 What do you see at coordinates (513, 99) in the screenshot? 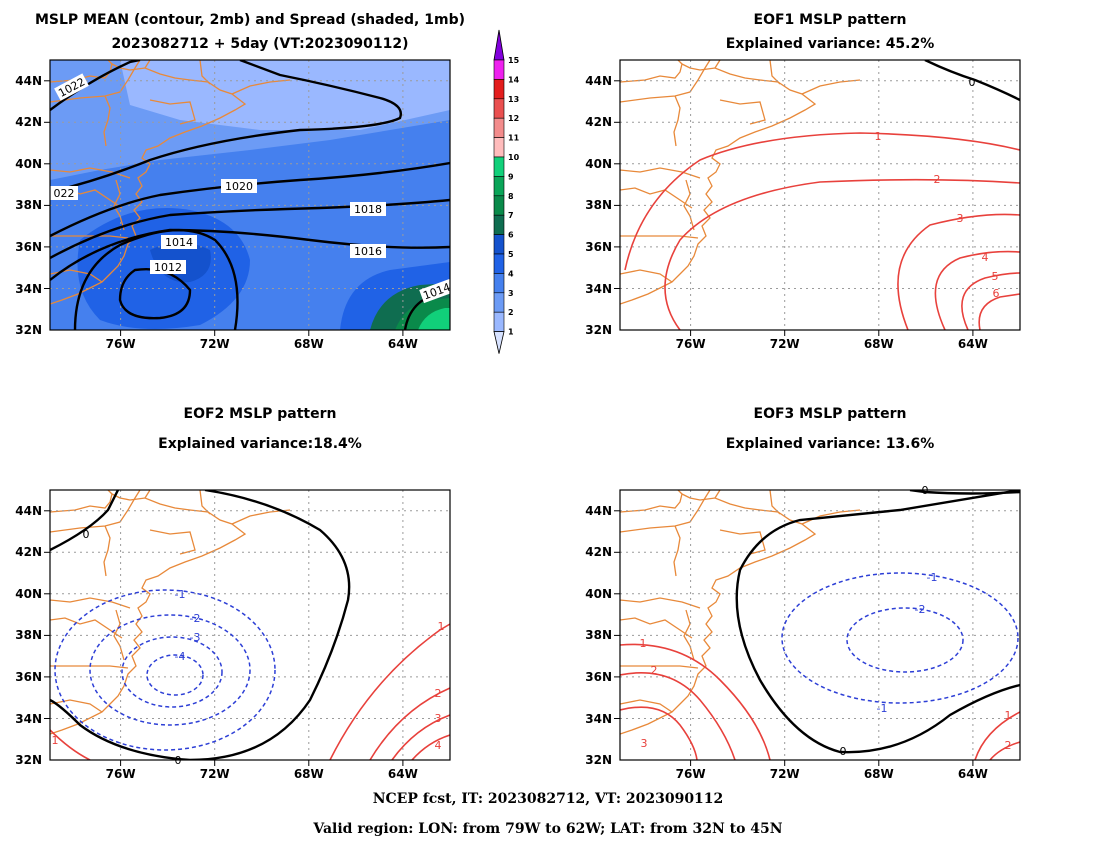
I see `colorbar-label: 13` at bounding box center [513, 99].